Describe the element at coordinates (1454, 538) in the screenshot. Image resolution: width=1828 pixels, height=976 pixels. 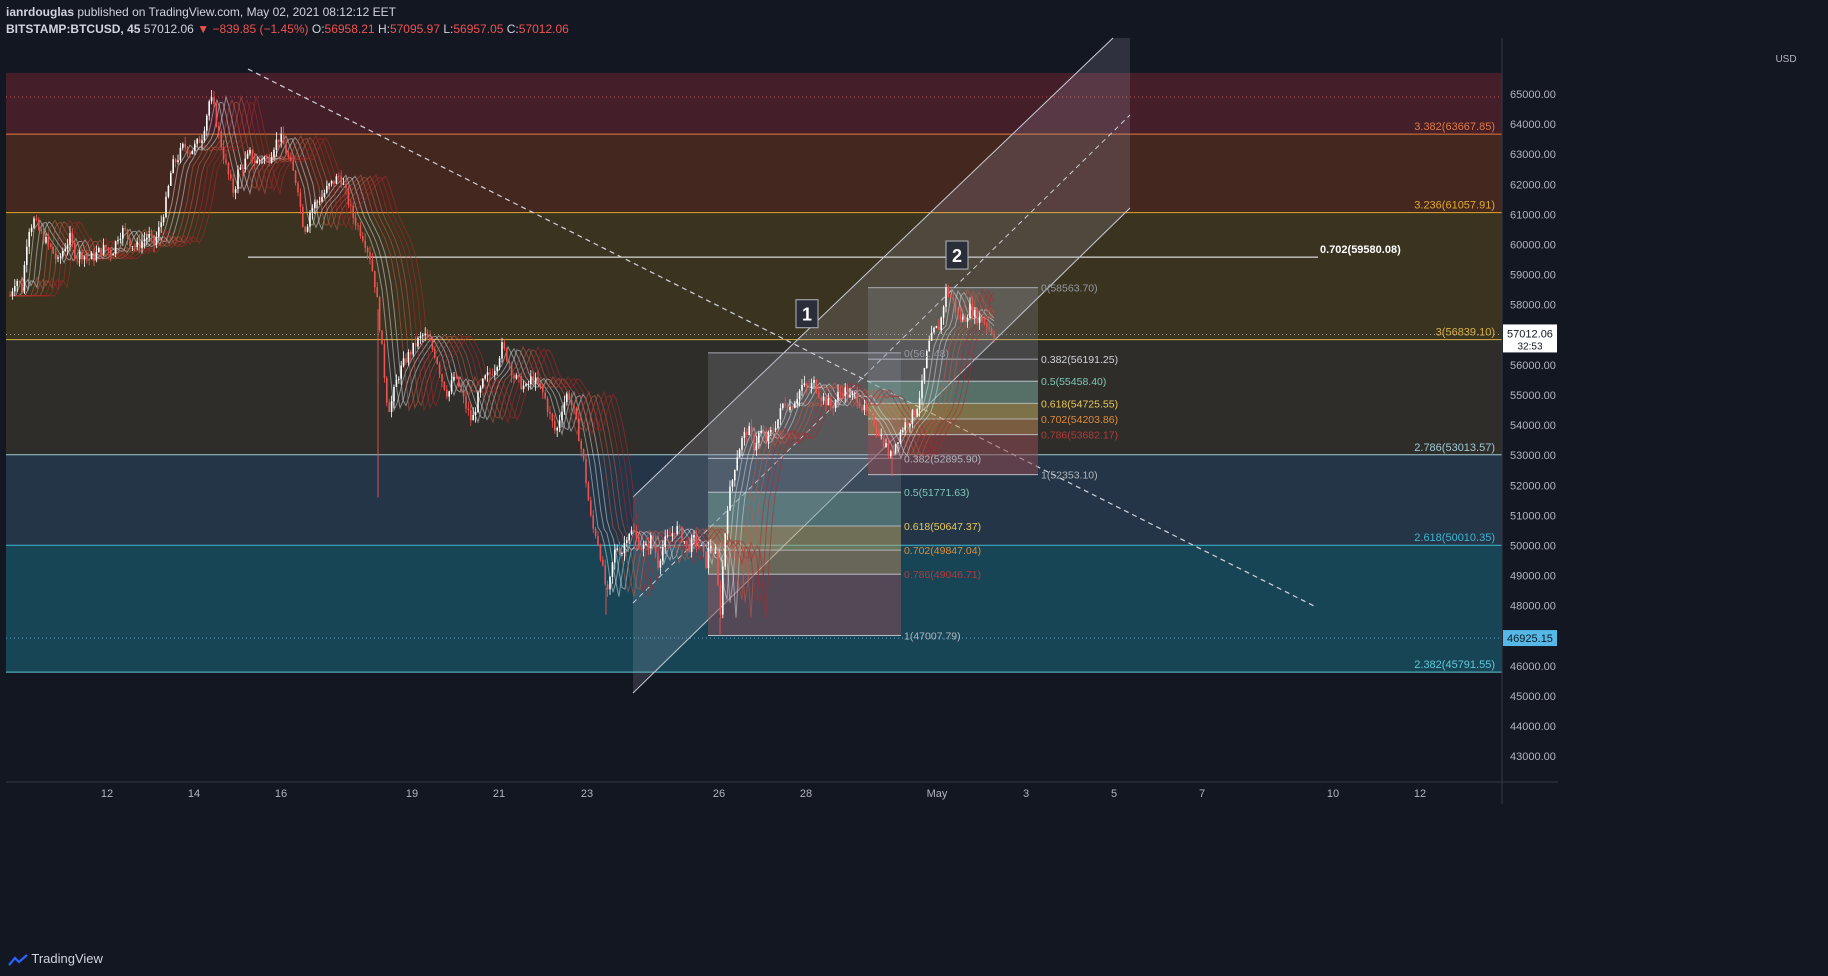
I see `fib-extension-label: 2.618(50010.35)` at that location.